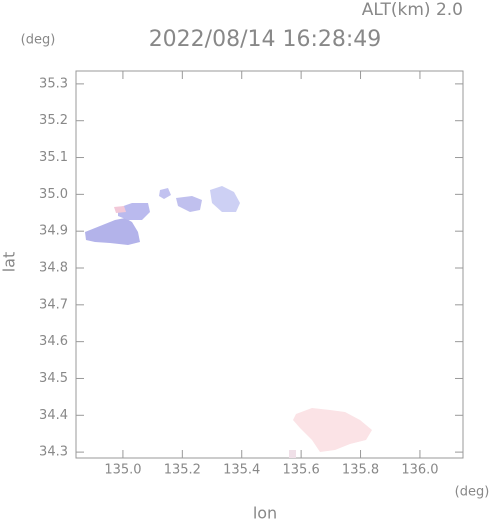  What do you see at coordinates (412, 10) in the screenshot?
I see `chart-subtitle: ALT(km) 2.0` at bounding box center [412, 10].